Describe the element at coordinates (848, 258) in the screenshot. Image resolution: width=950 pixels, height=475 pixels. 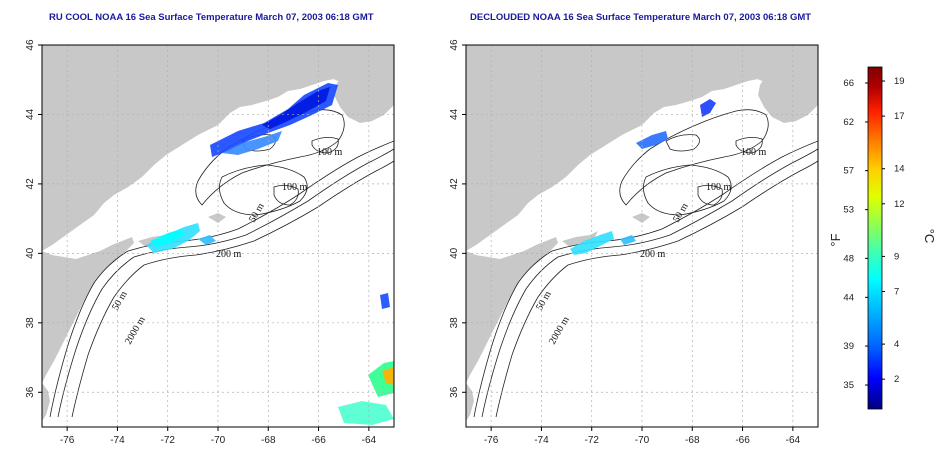
I see `fahrenheit-tick-label: 48` at that location.